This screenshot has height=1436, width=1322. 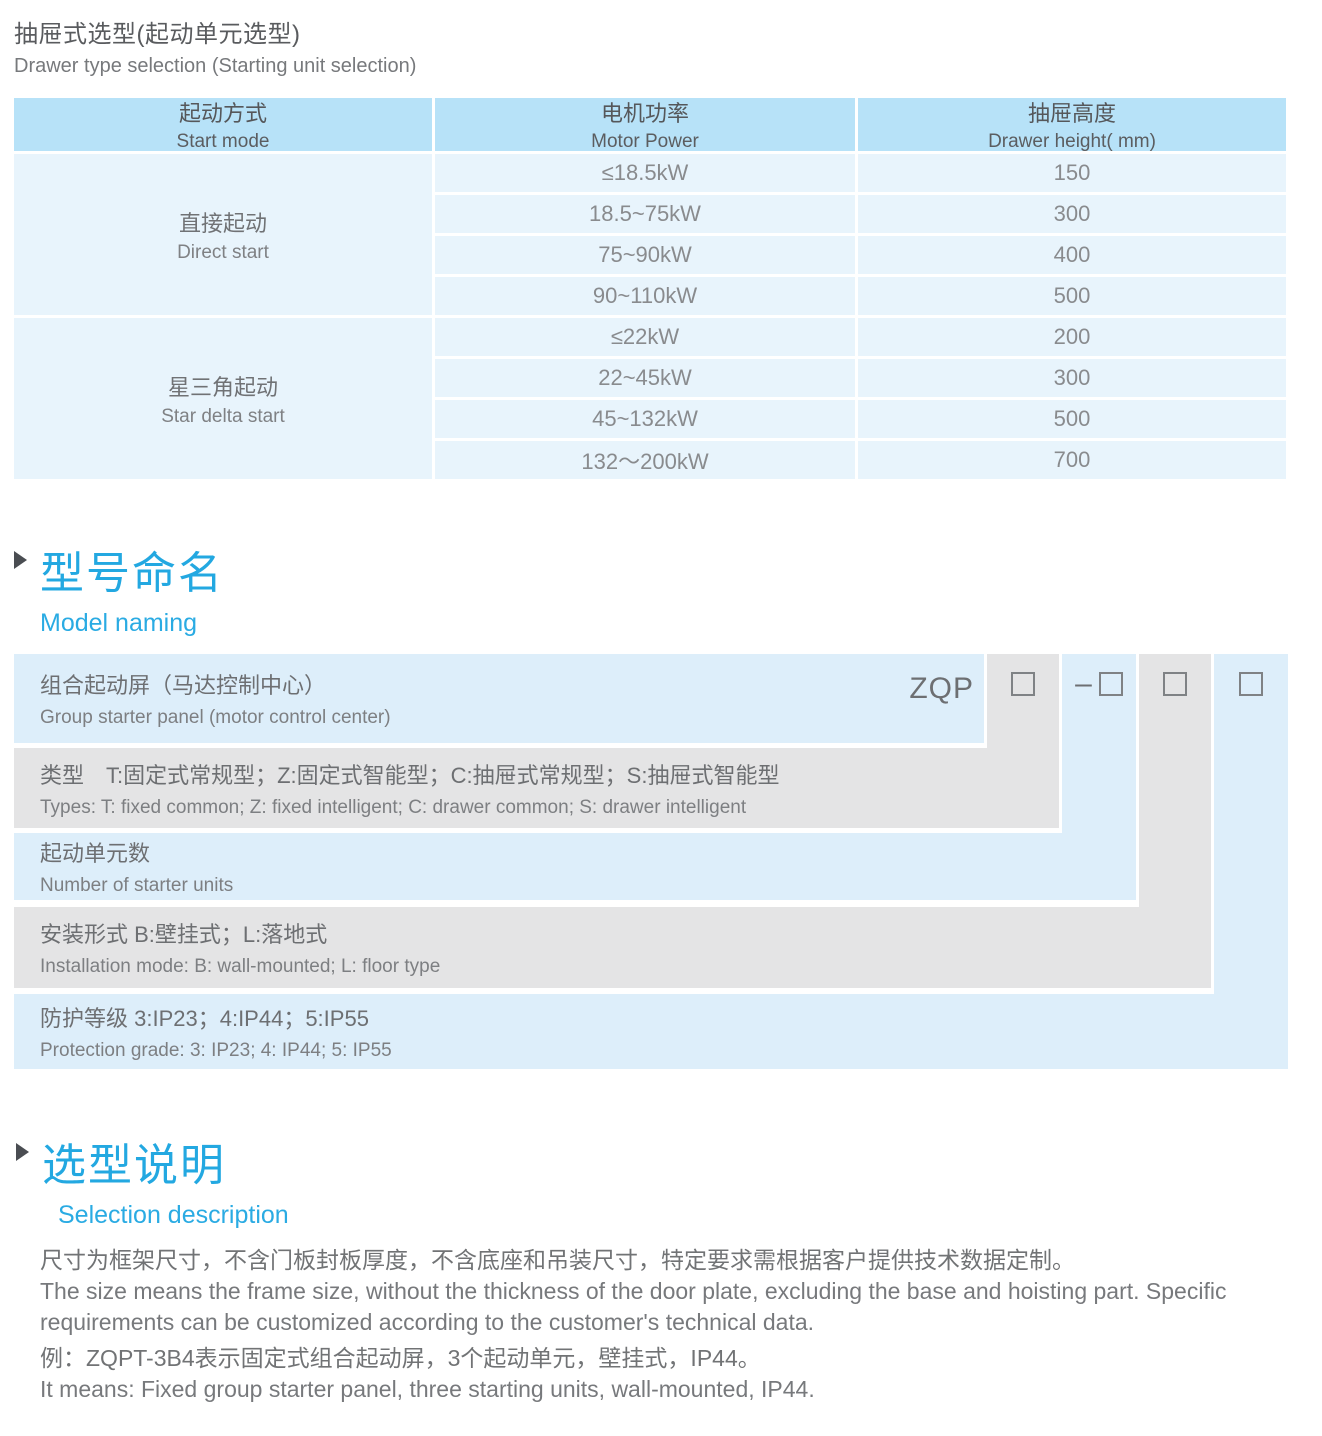 I want to click on section-title-zh: 型号命名, so click(x=132, y=573).